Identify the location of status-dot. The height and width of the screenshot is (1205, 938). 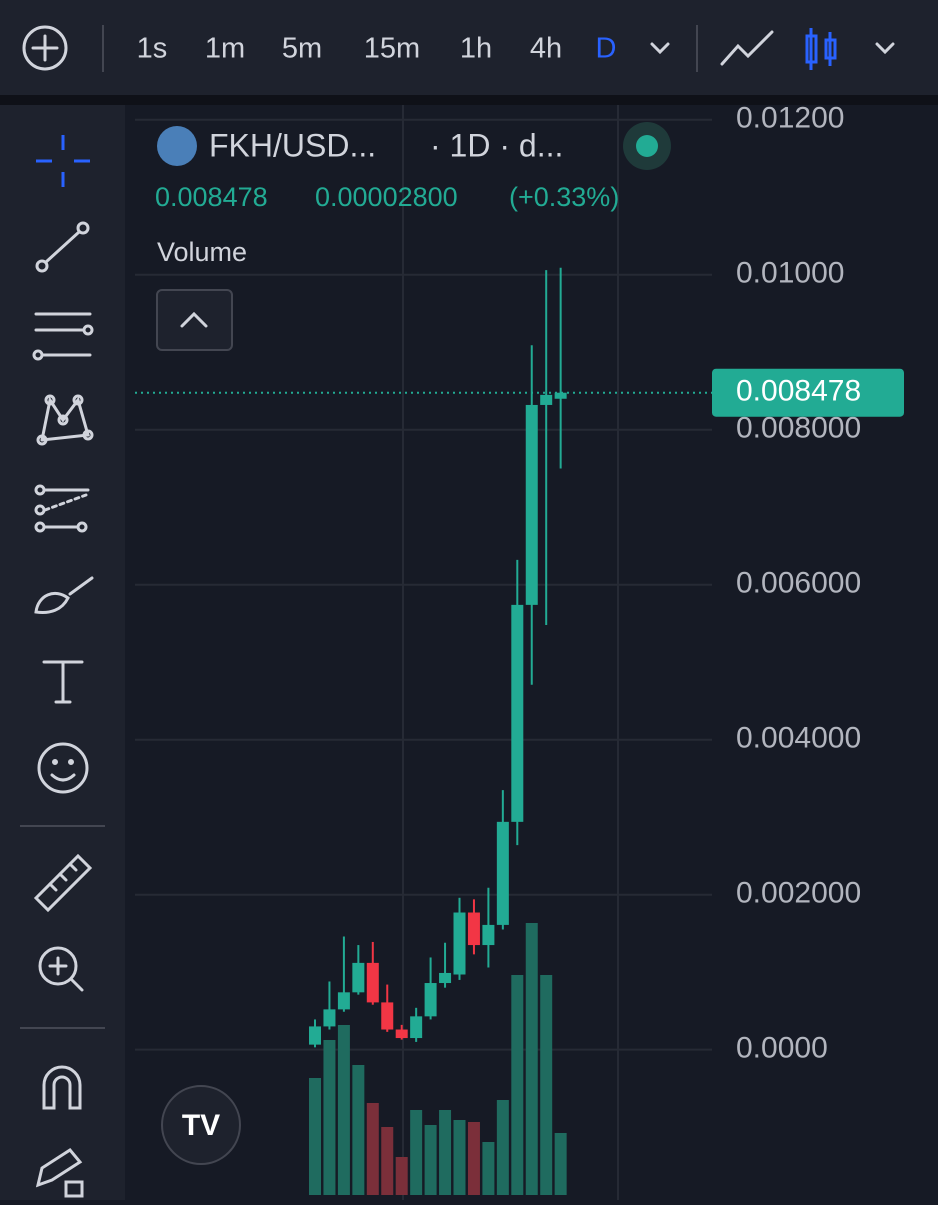
(647, 146).